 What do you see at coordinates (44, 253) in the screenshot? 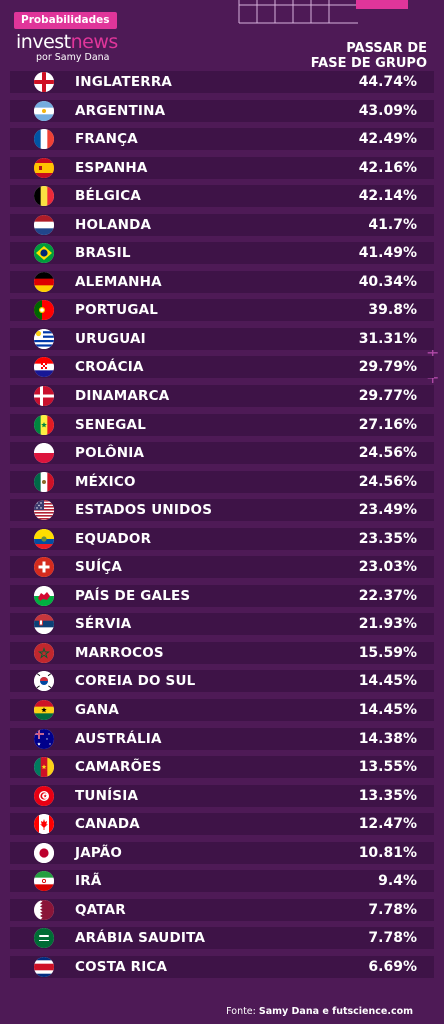
I see `brazil-flag-icon` at bounding box center [44, 253].